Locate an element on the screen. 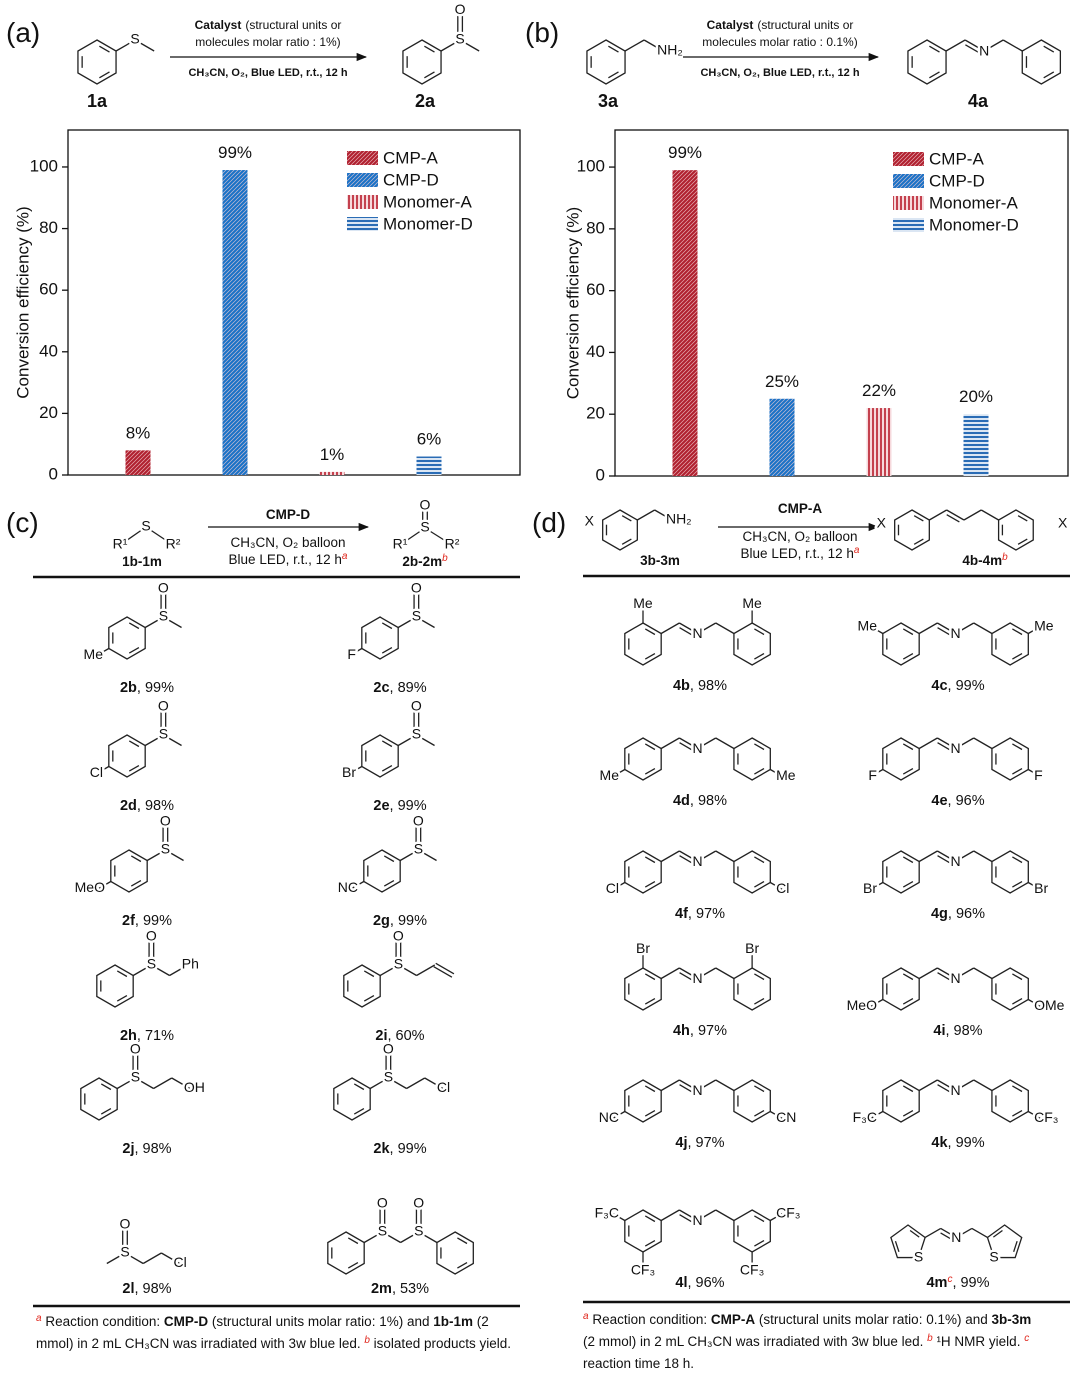  value-label: 1% is located at coordinates (332, 454).